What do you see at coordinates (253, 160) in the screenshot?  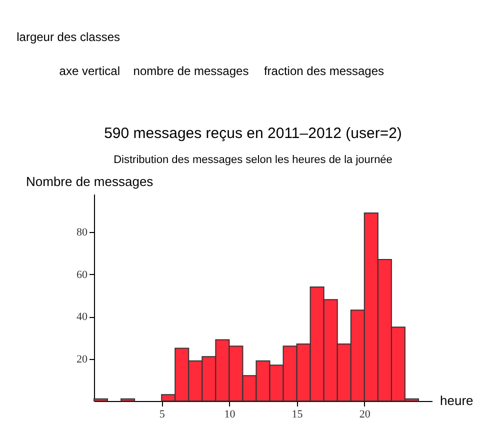 I see `chart-subtitle: Distribution des messages selon les heures de la journée` at bounding box center [253, 160].